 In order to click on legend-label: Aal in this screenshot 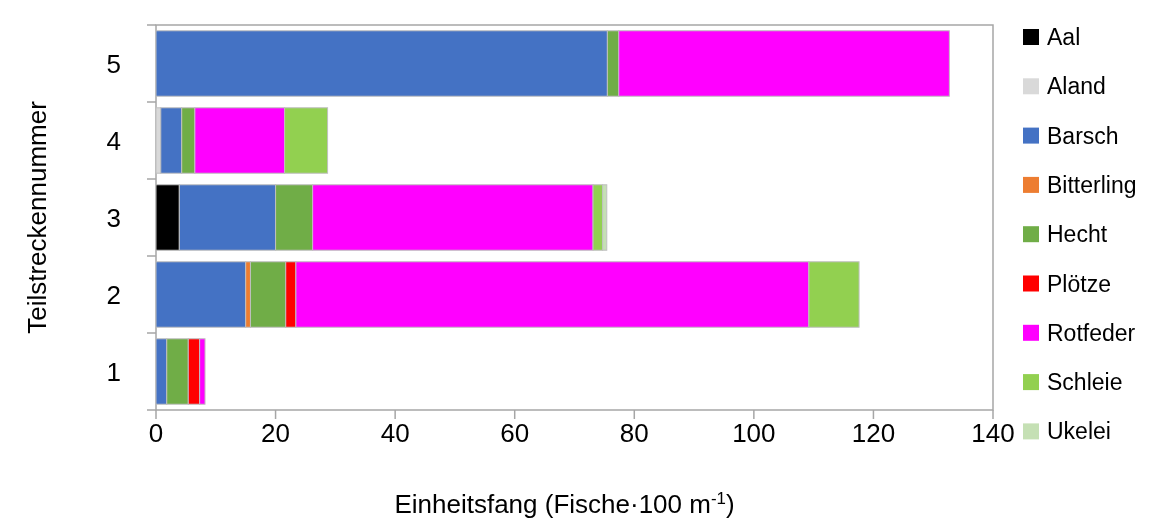, I will do `click(1064, 37)`.